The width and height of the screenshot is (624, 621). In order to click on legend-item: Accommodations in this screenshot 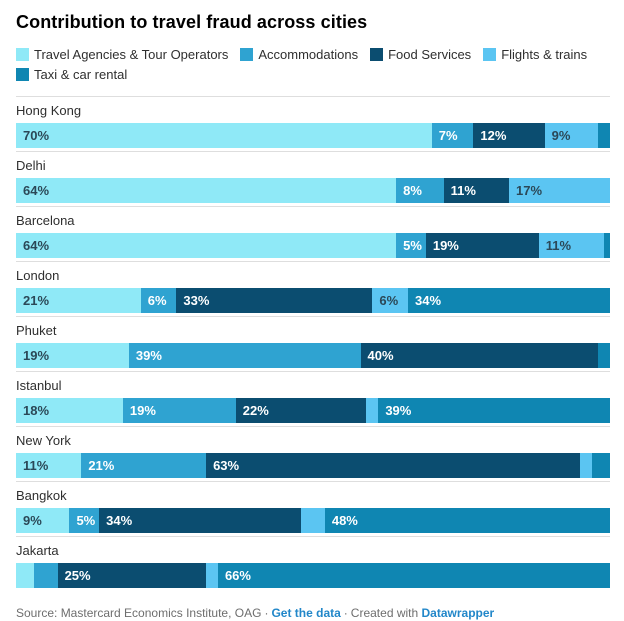, I will do `click(299, 54)`.